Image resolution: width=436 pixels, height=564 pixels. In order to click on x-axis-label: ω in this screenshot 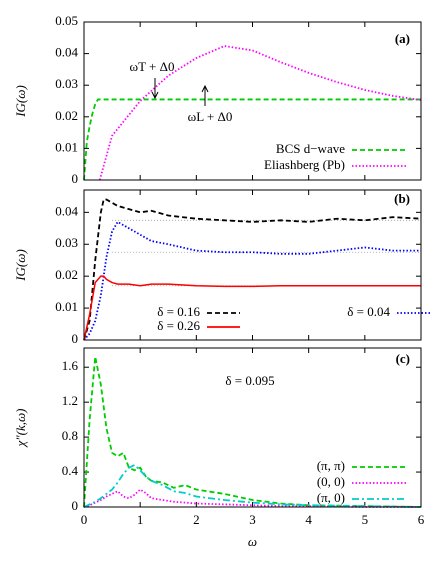, I will do `click(252, 541)`.